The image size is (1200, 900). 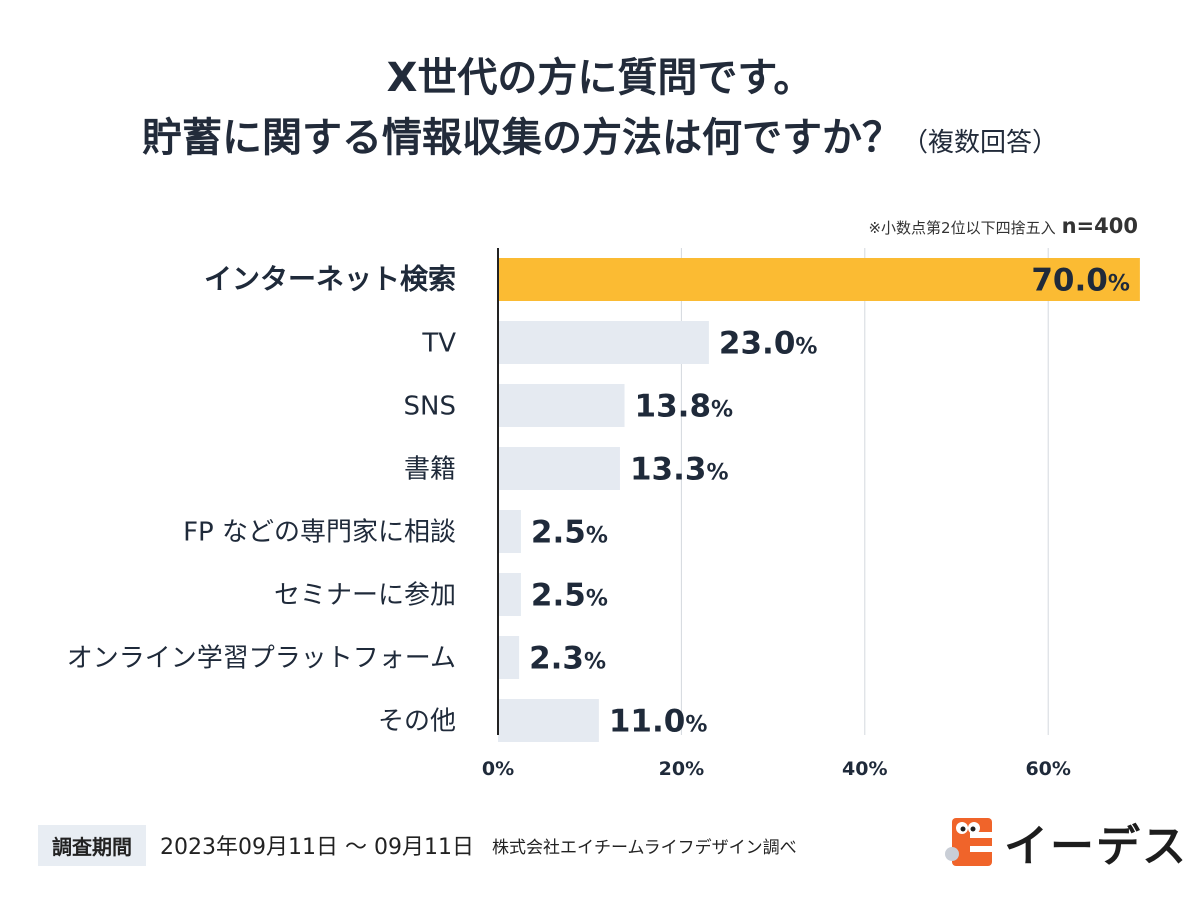 What do you see at coordinates (417, 722) in the screenshot?
I see `category-label: その他` at bounding box center [417, 722].